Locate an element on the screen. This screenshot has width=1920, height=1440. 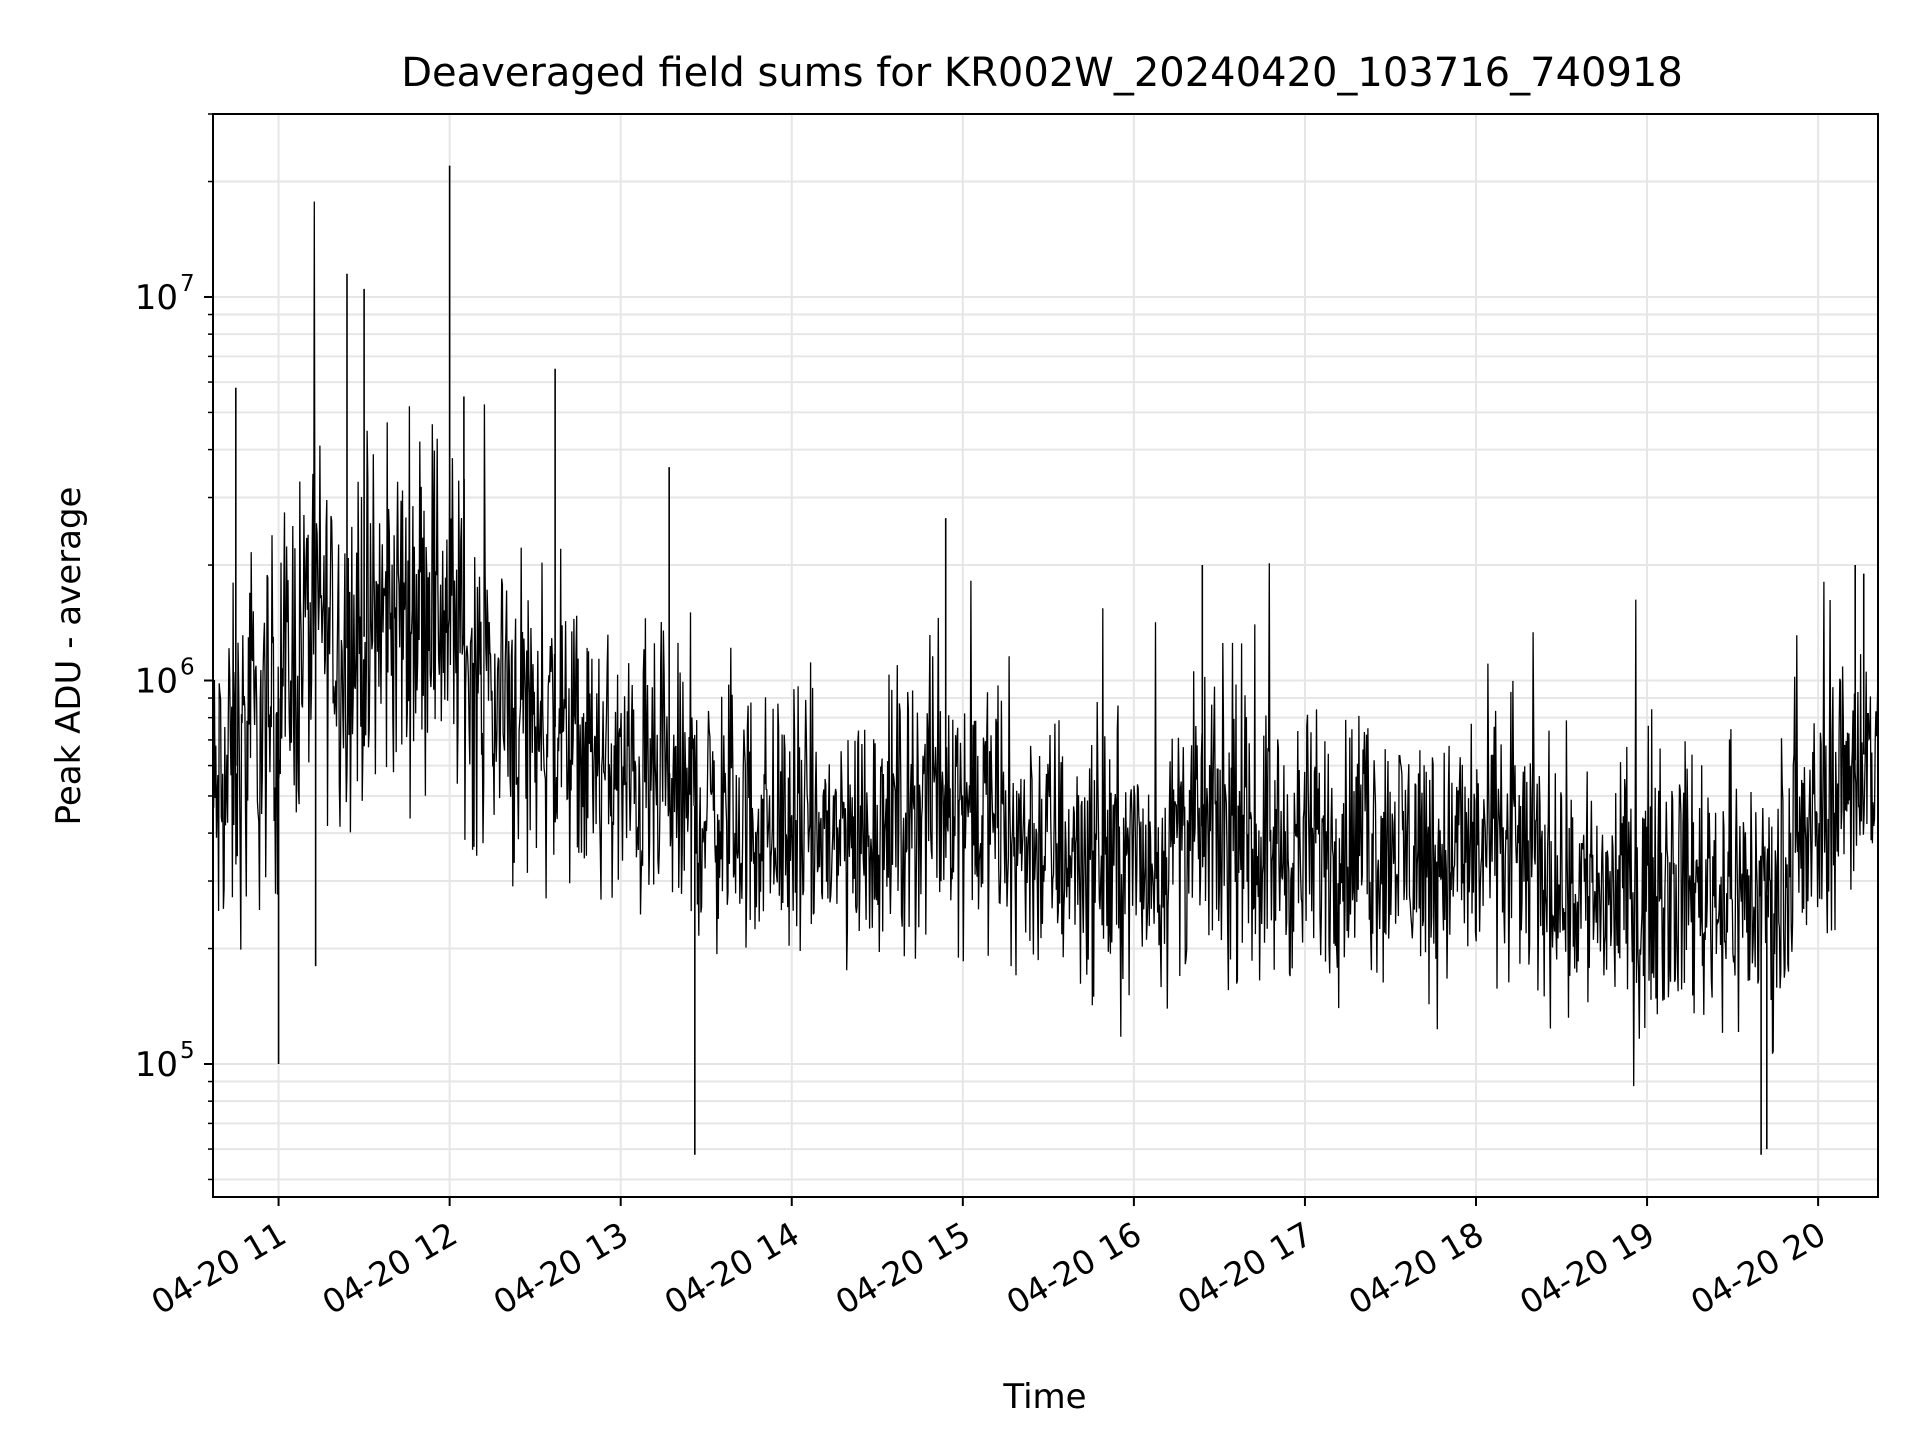
y-axis-label: Peak ADU - average is located at coordinates (69, 656).